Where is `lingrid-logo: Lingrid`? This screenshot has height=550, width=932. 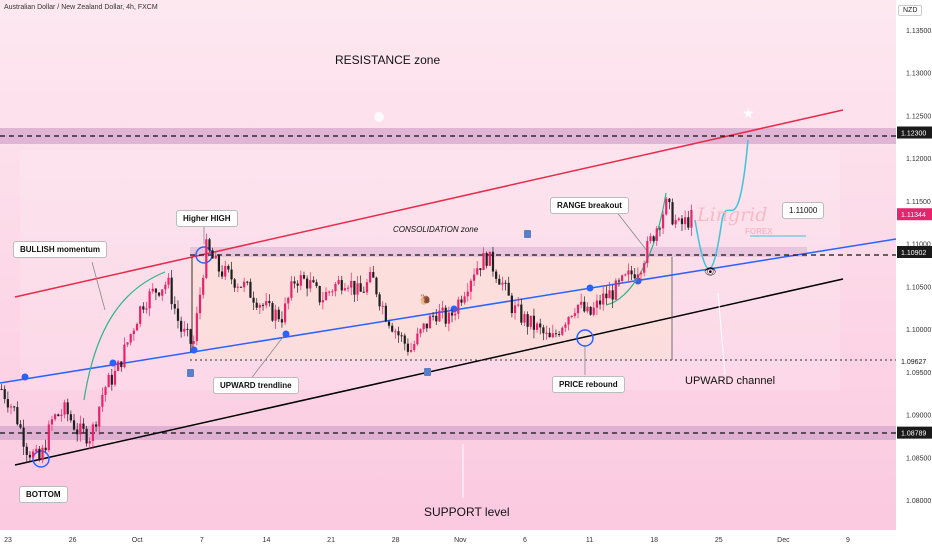
lingrid-logo: Lingrid is located at coordinates (732, 215).